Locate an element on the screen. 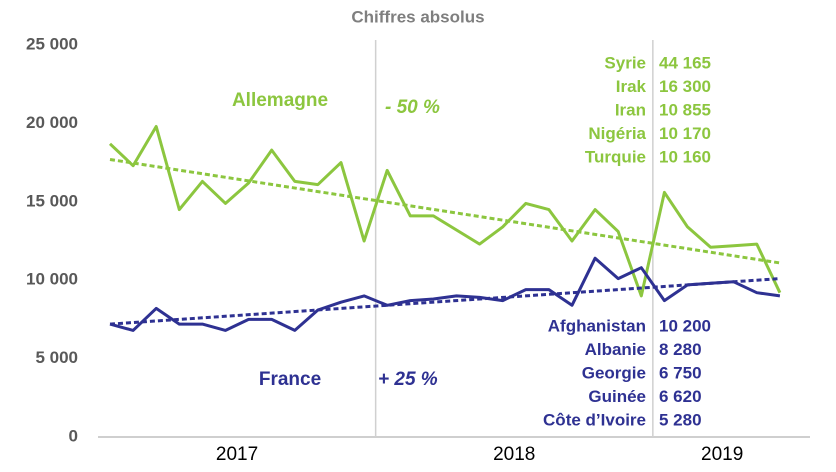 This screenshot has width=836, height=472. y-tick-label: 5 000 is located at coordinates (56, 357).